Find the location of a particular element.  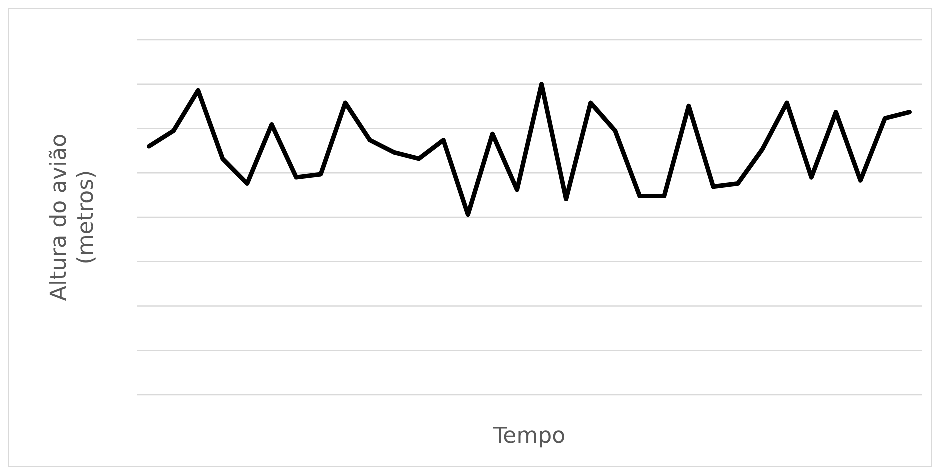

y-axis-title: Altura do avião (metros) is located at coordinates (73, 218).